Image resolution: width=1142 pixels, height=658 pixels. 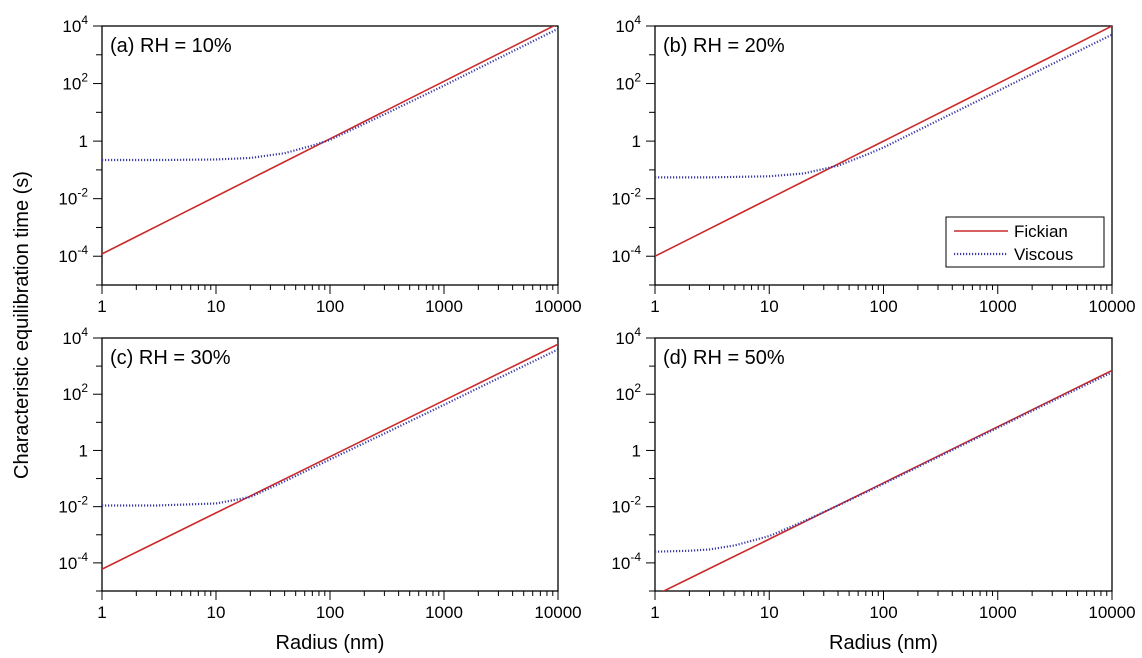 I want to click on viscous-legend-label: Viscous, so click(x=1043, y=254).